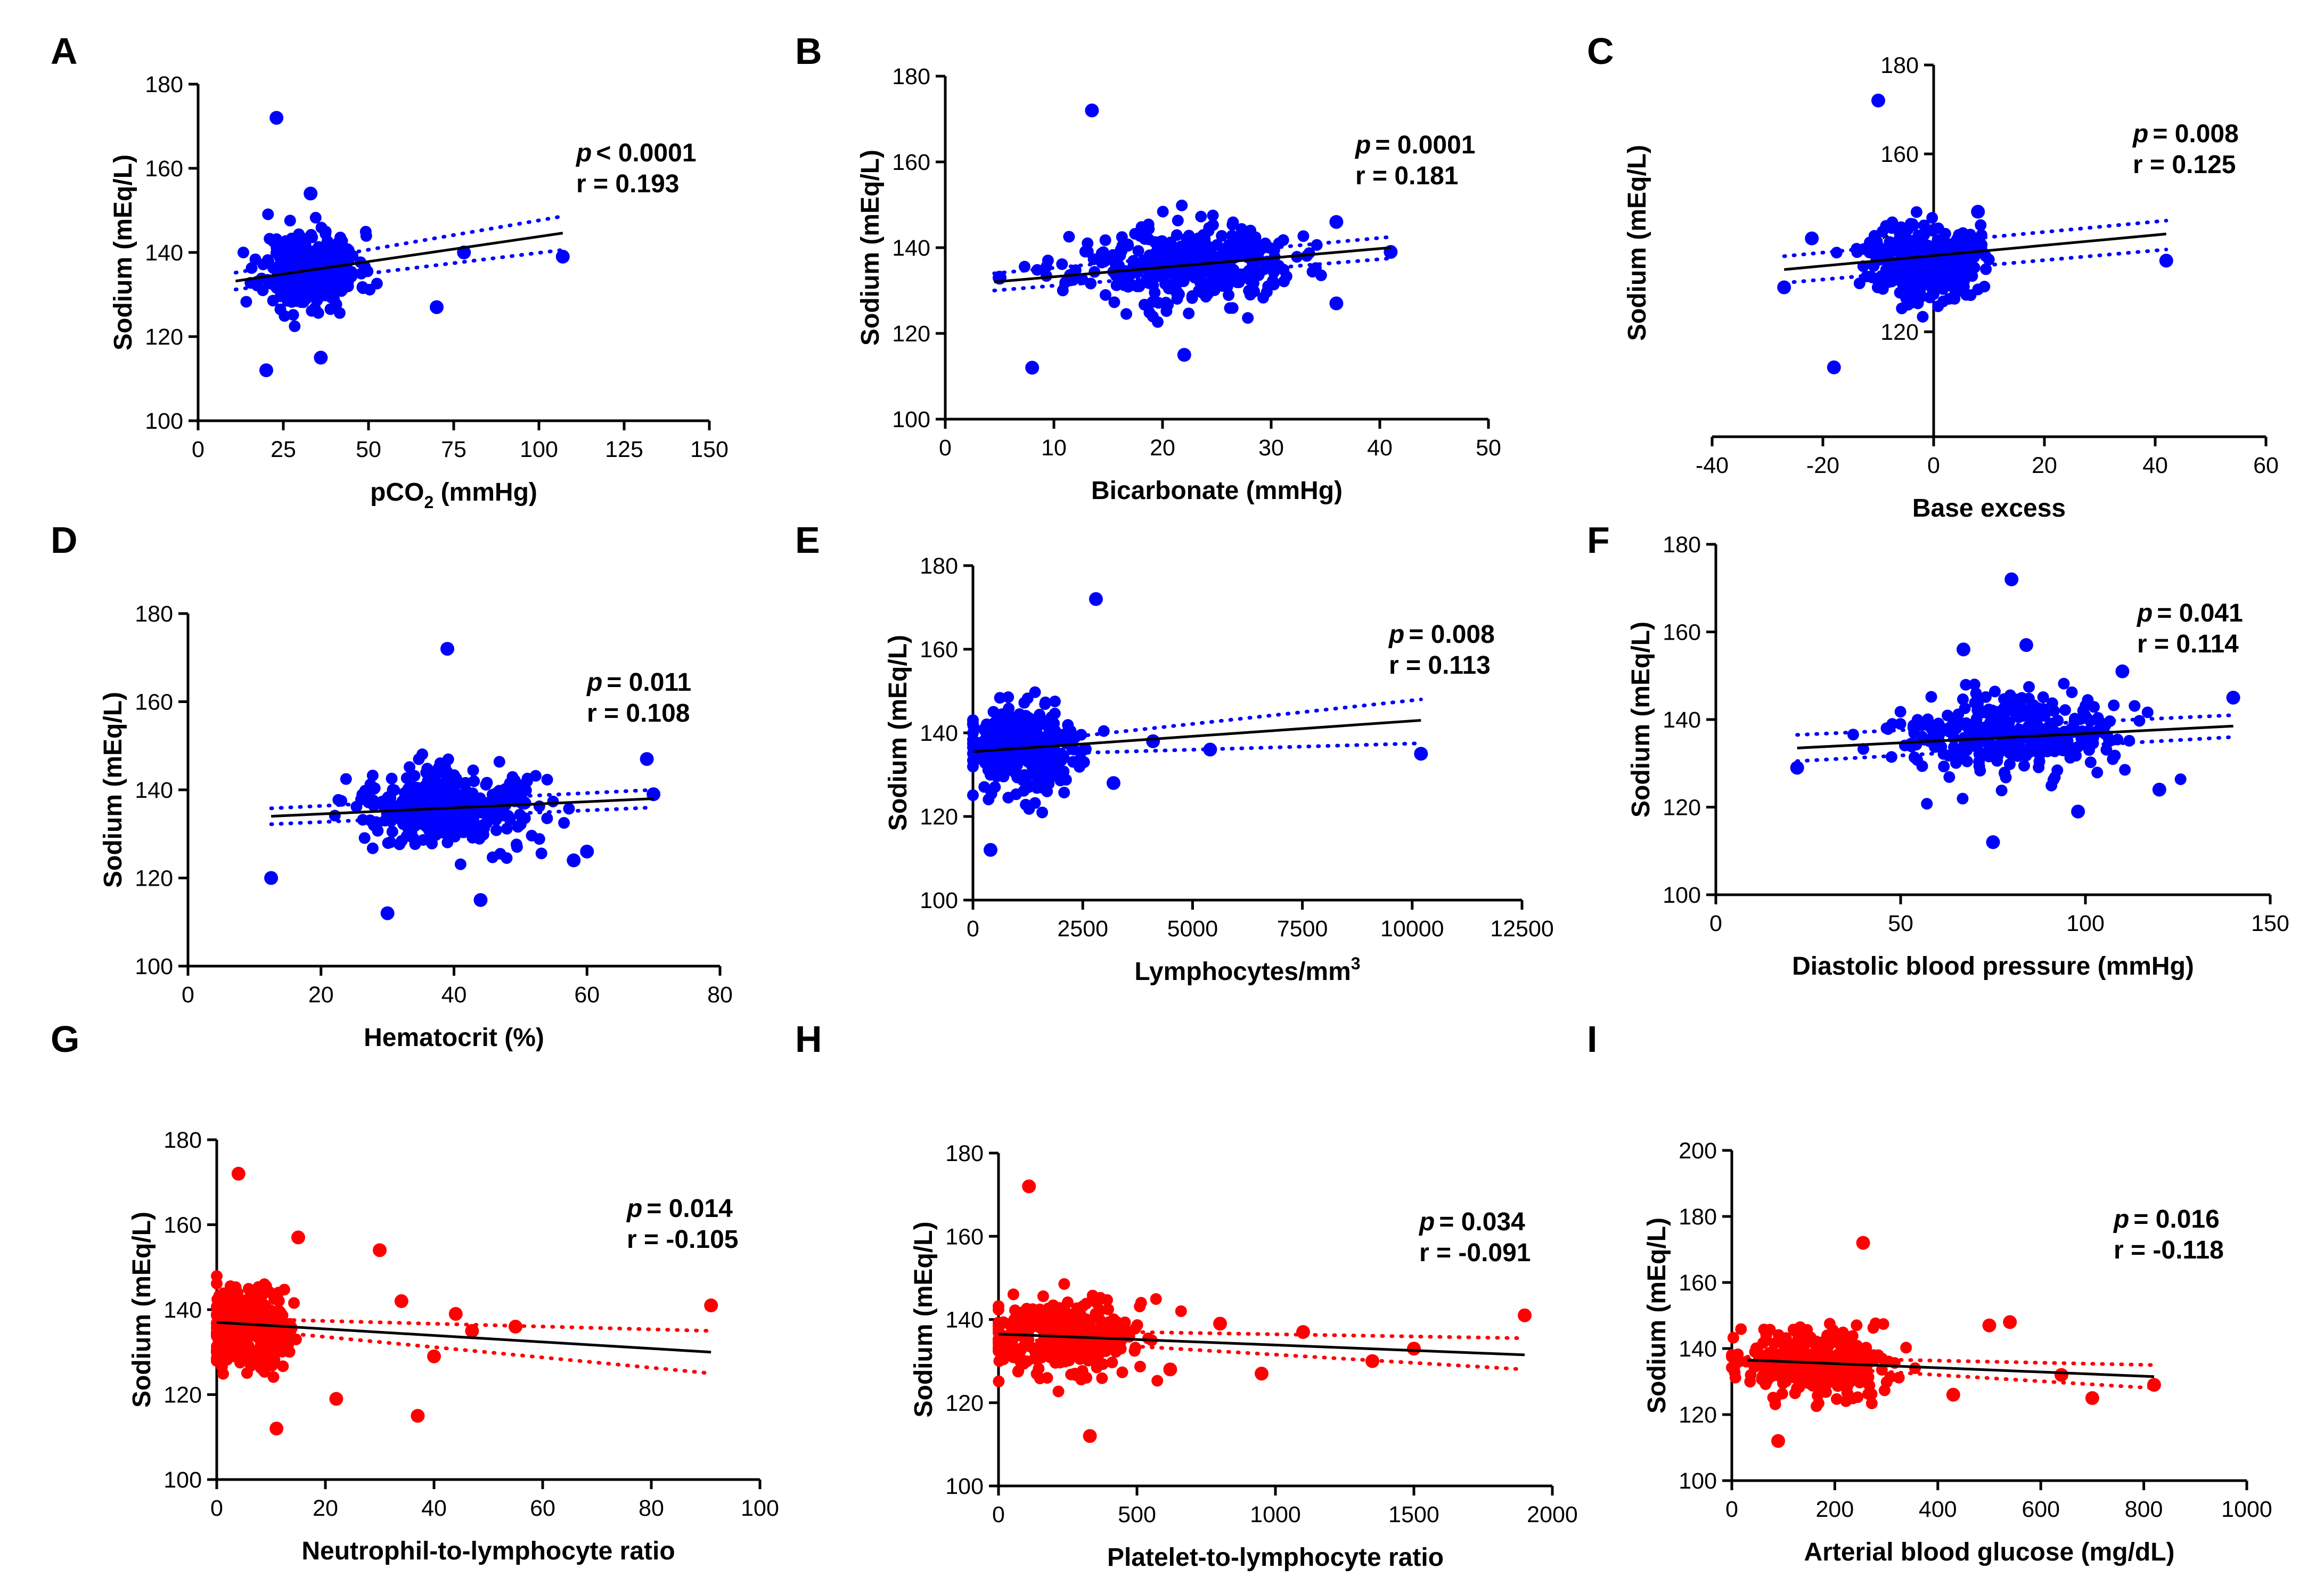 Image resolution: width=2324 pixels, height=1585 pixels. What do you see at coordinates (2121, 1219) in the screenshot?
I see `p-symbol: p` at bounding box center [2121, 1219].